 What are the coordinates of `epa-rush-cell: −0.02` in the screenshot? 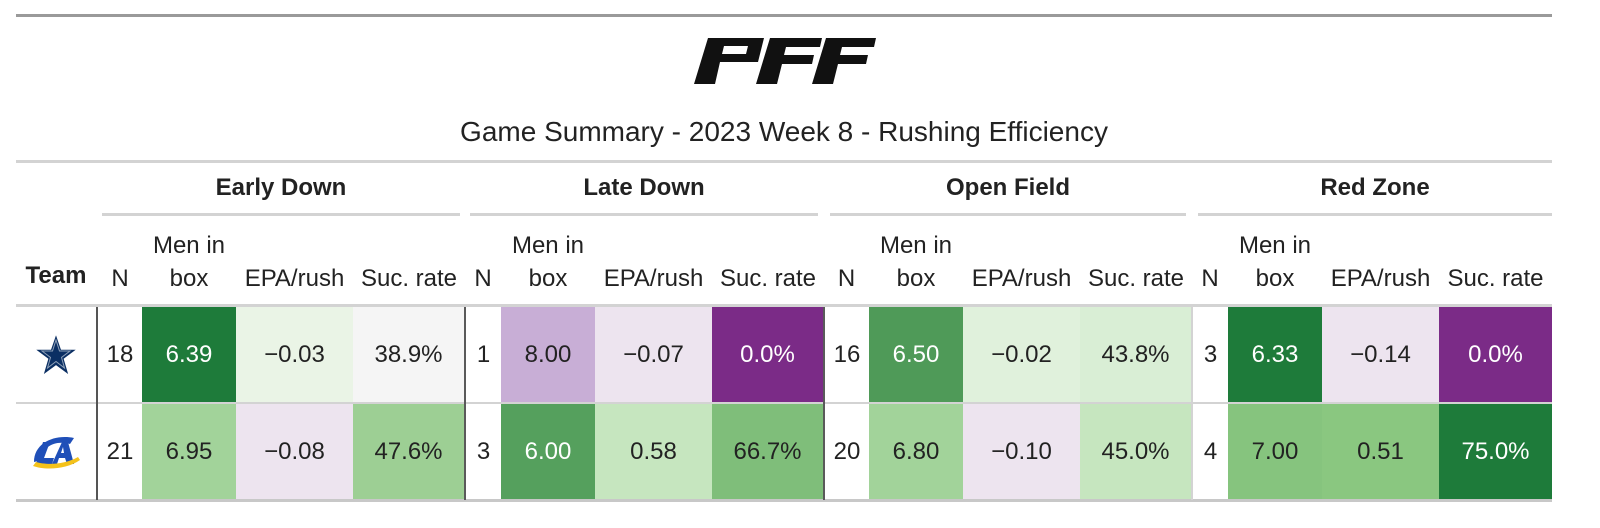 It's located at (1021, 354).